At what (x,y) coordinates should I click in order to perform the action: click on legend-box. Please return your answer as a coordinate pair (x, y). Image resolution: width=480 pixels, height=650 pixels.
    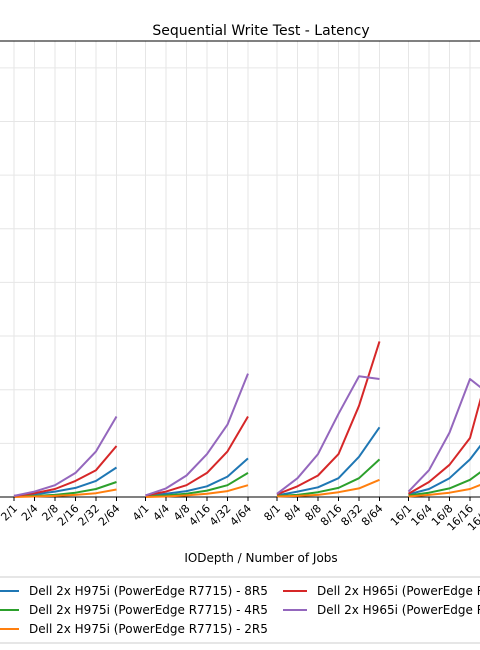
    Looking at the image, I should click on (240, 610).